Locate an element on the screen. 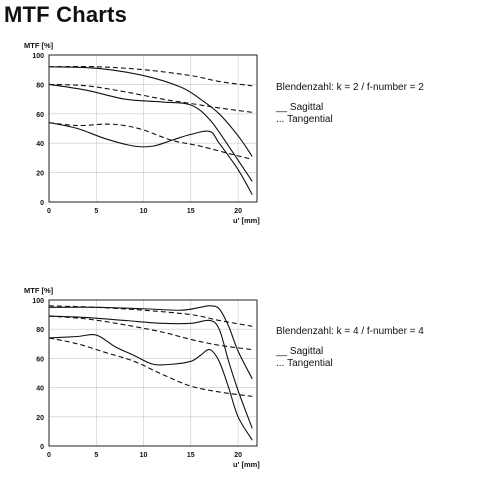 Image resolution: width=500 pixels, height=477 pixels. aperture-text: Blendenzahl: k = 4 / f-number = 4 is located at coordinates (350, 331).